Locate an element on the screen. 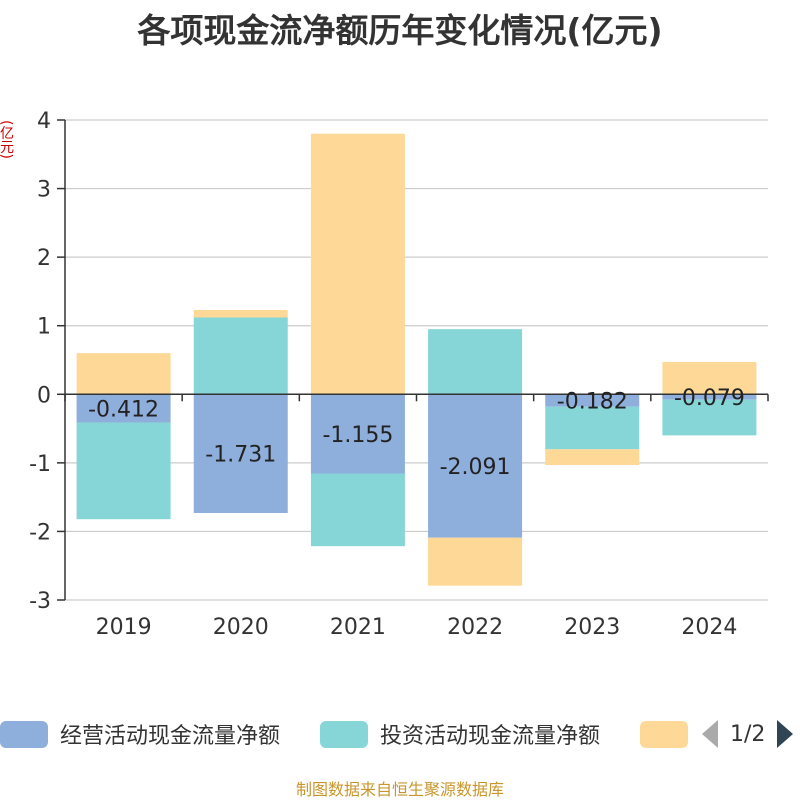 This screenshot has width=800, height=800. legend-swatch-third is located at coordinates (664, 734).